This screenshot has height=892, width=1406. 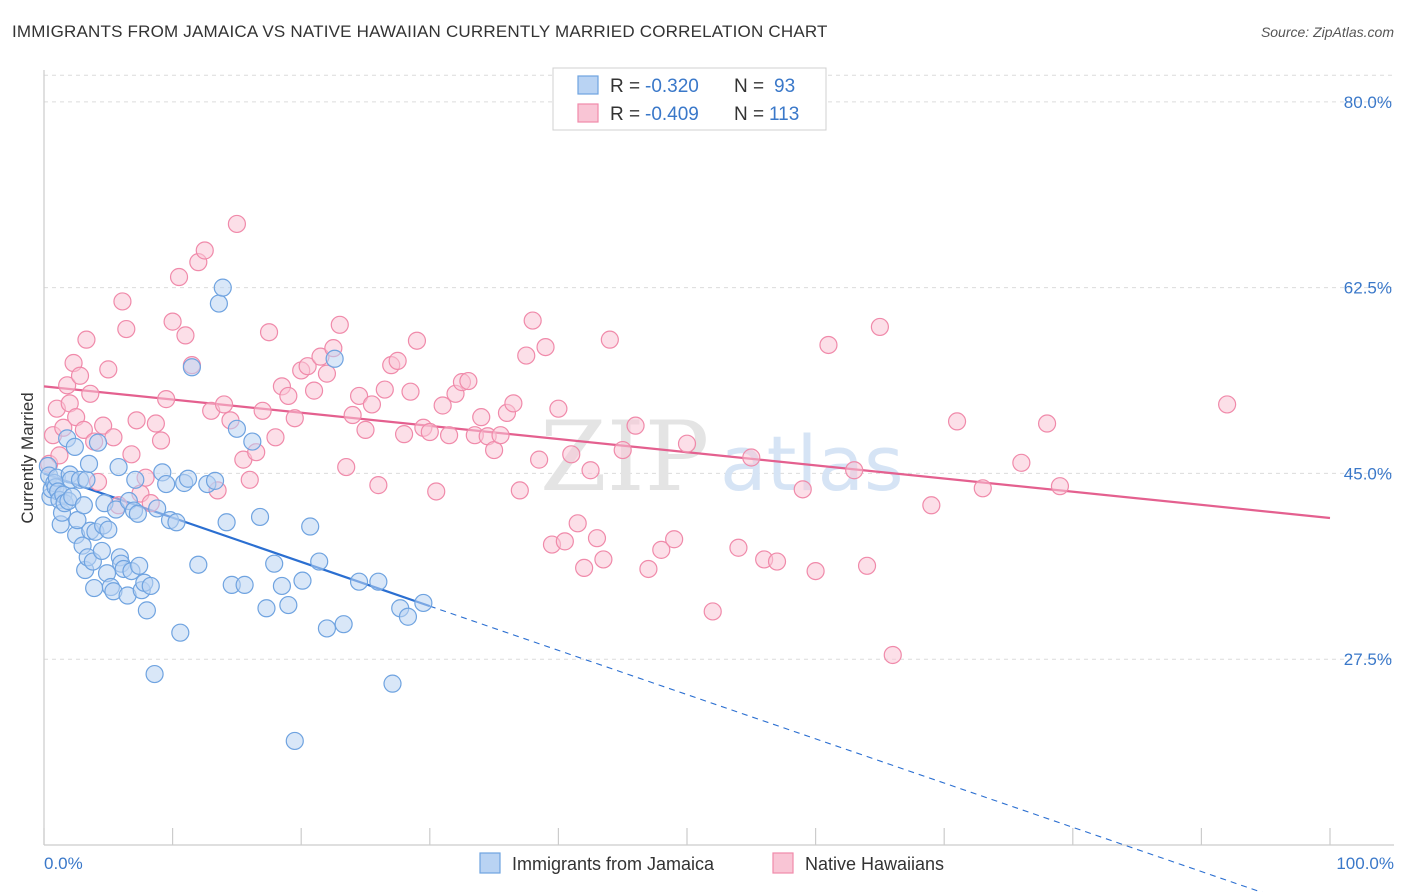 I want to click on y-tick-label: 80.0%, so click(x=1368, y=102).